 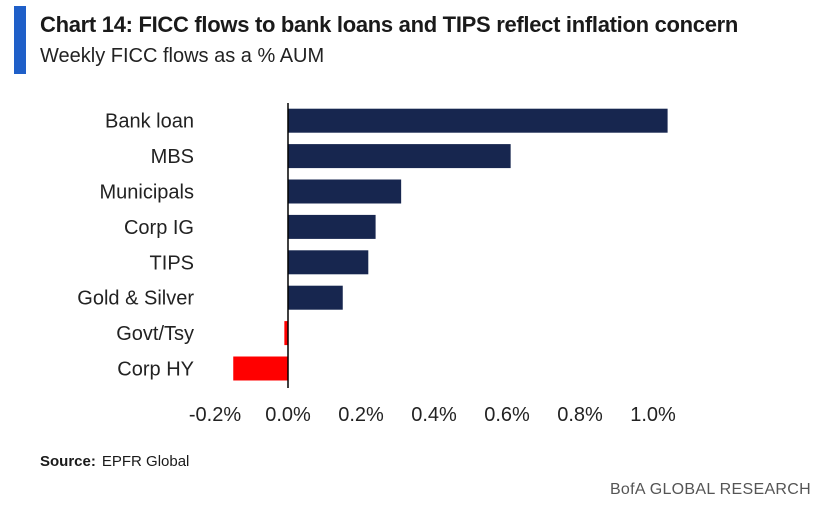 What do you see at coordinates (580, 415) in the screenshot?
I see `x-tick-label: 0.8%` at bounding box center [580, 415].